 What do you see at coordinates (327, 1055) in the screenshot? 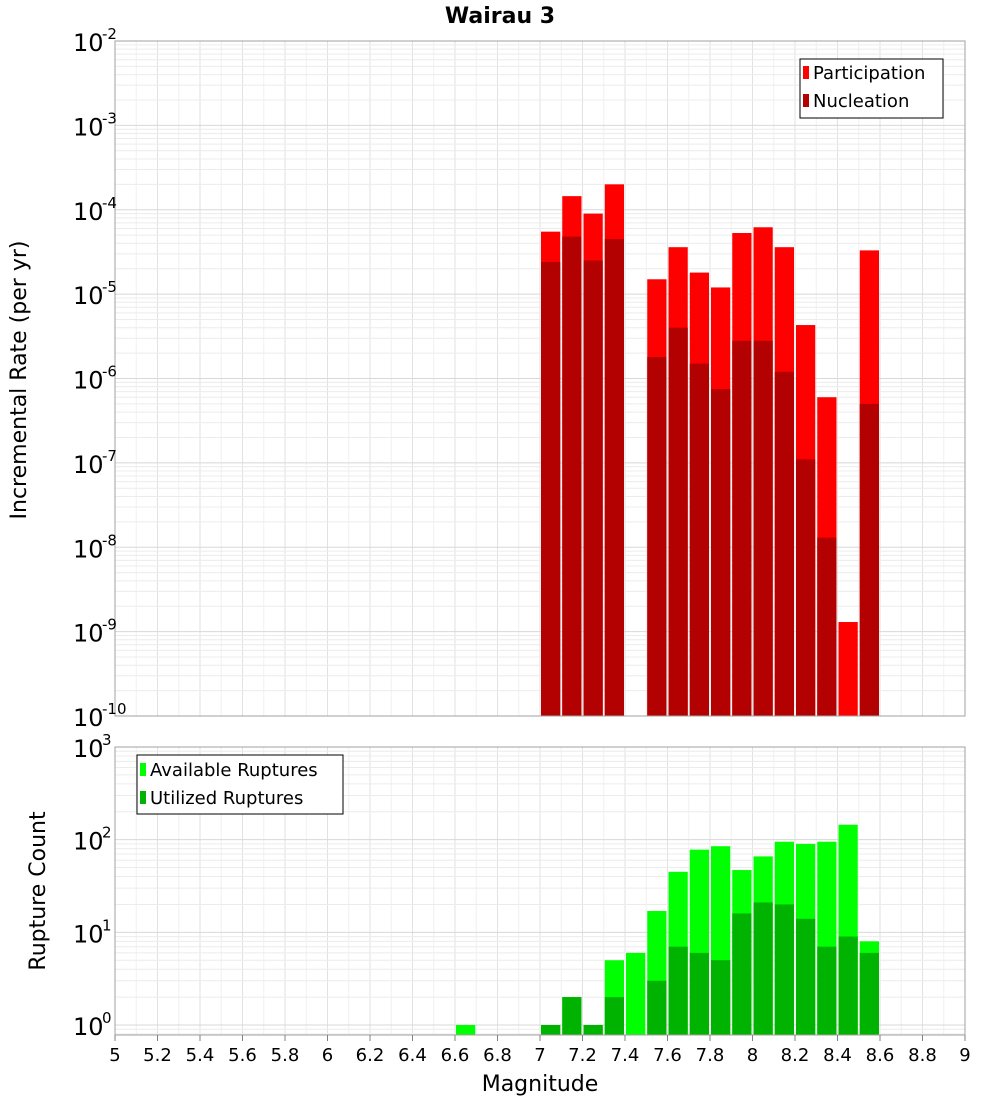
I see `x-tick-label: 6` at bounding box center [327, 1055].